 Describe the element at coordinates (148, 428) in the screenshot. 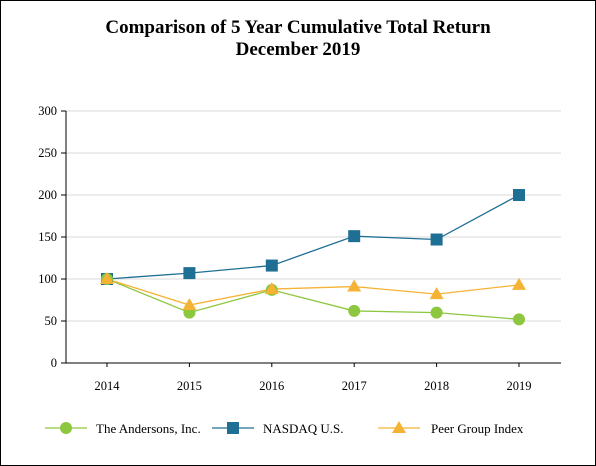

I see `legend-label: The Andersons, Inc.` at that location.